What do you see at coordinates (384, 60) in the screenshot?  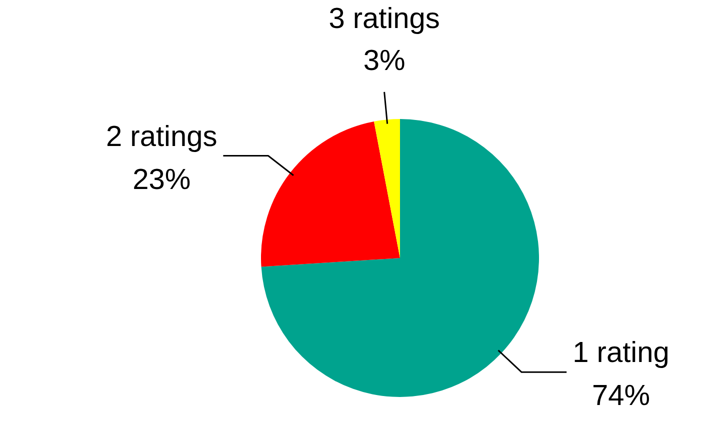 I see `data-label: 3%` at bounding box center [384, 60].